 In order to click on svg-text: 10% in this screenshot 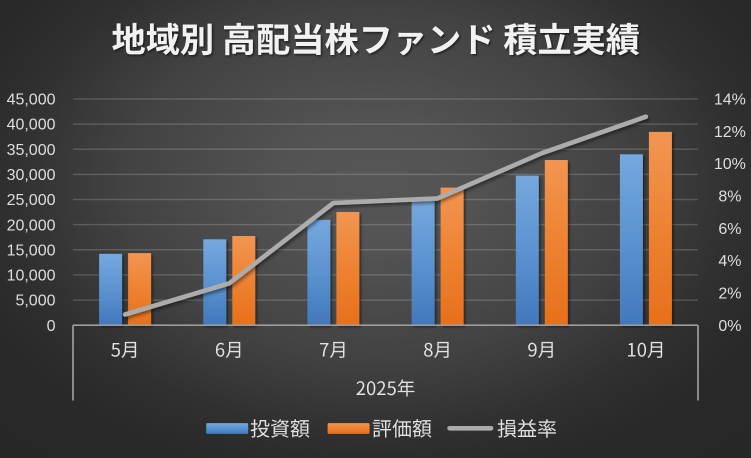, I will do `click(730, 164)`.